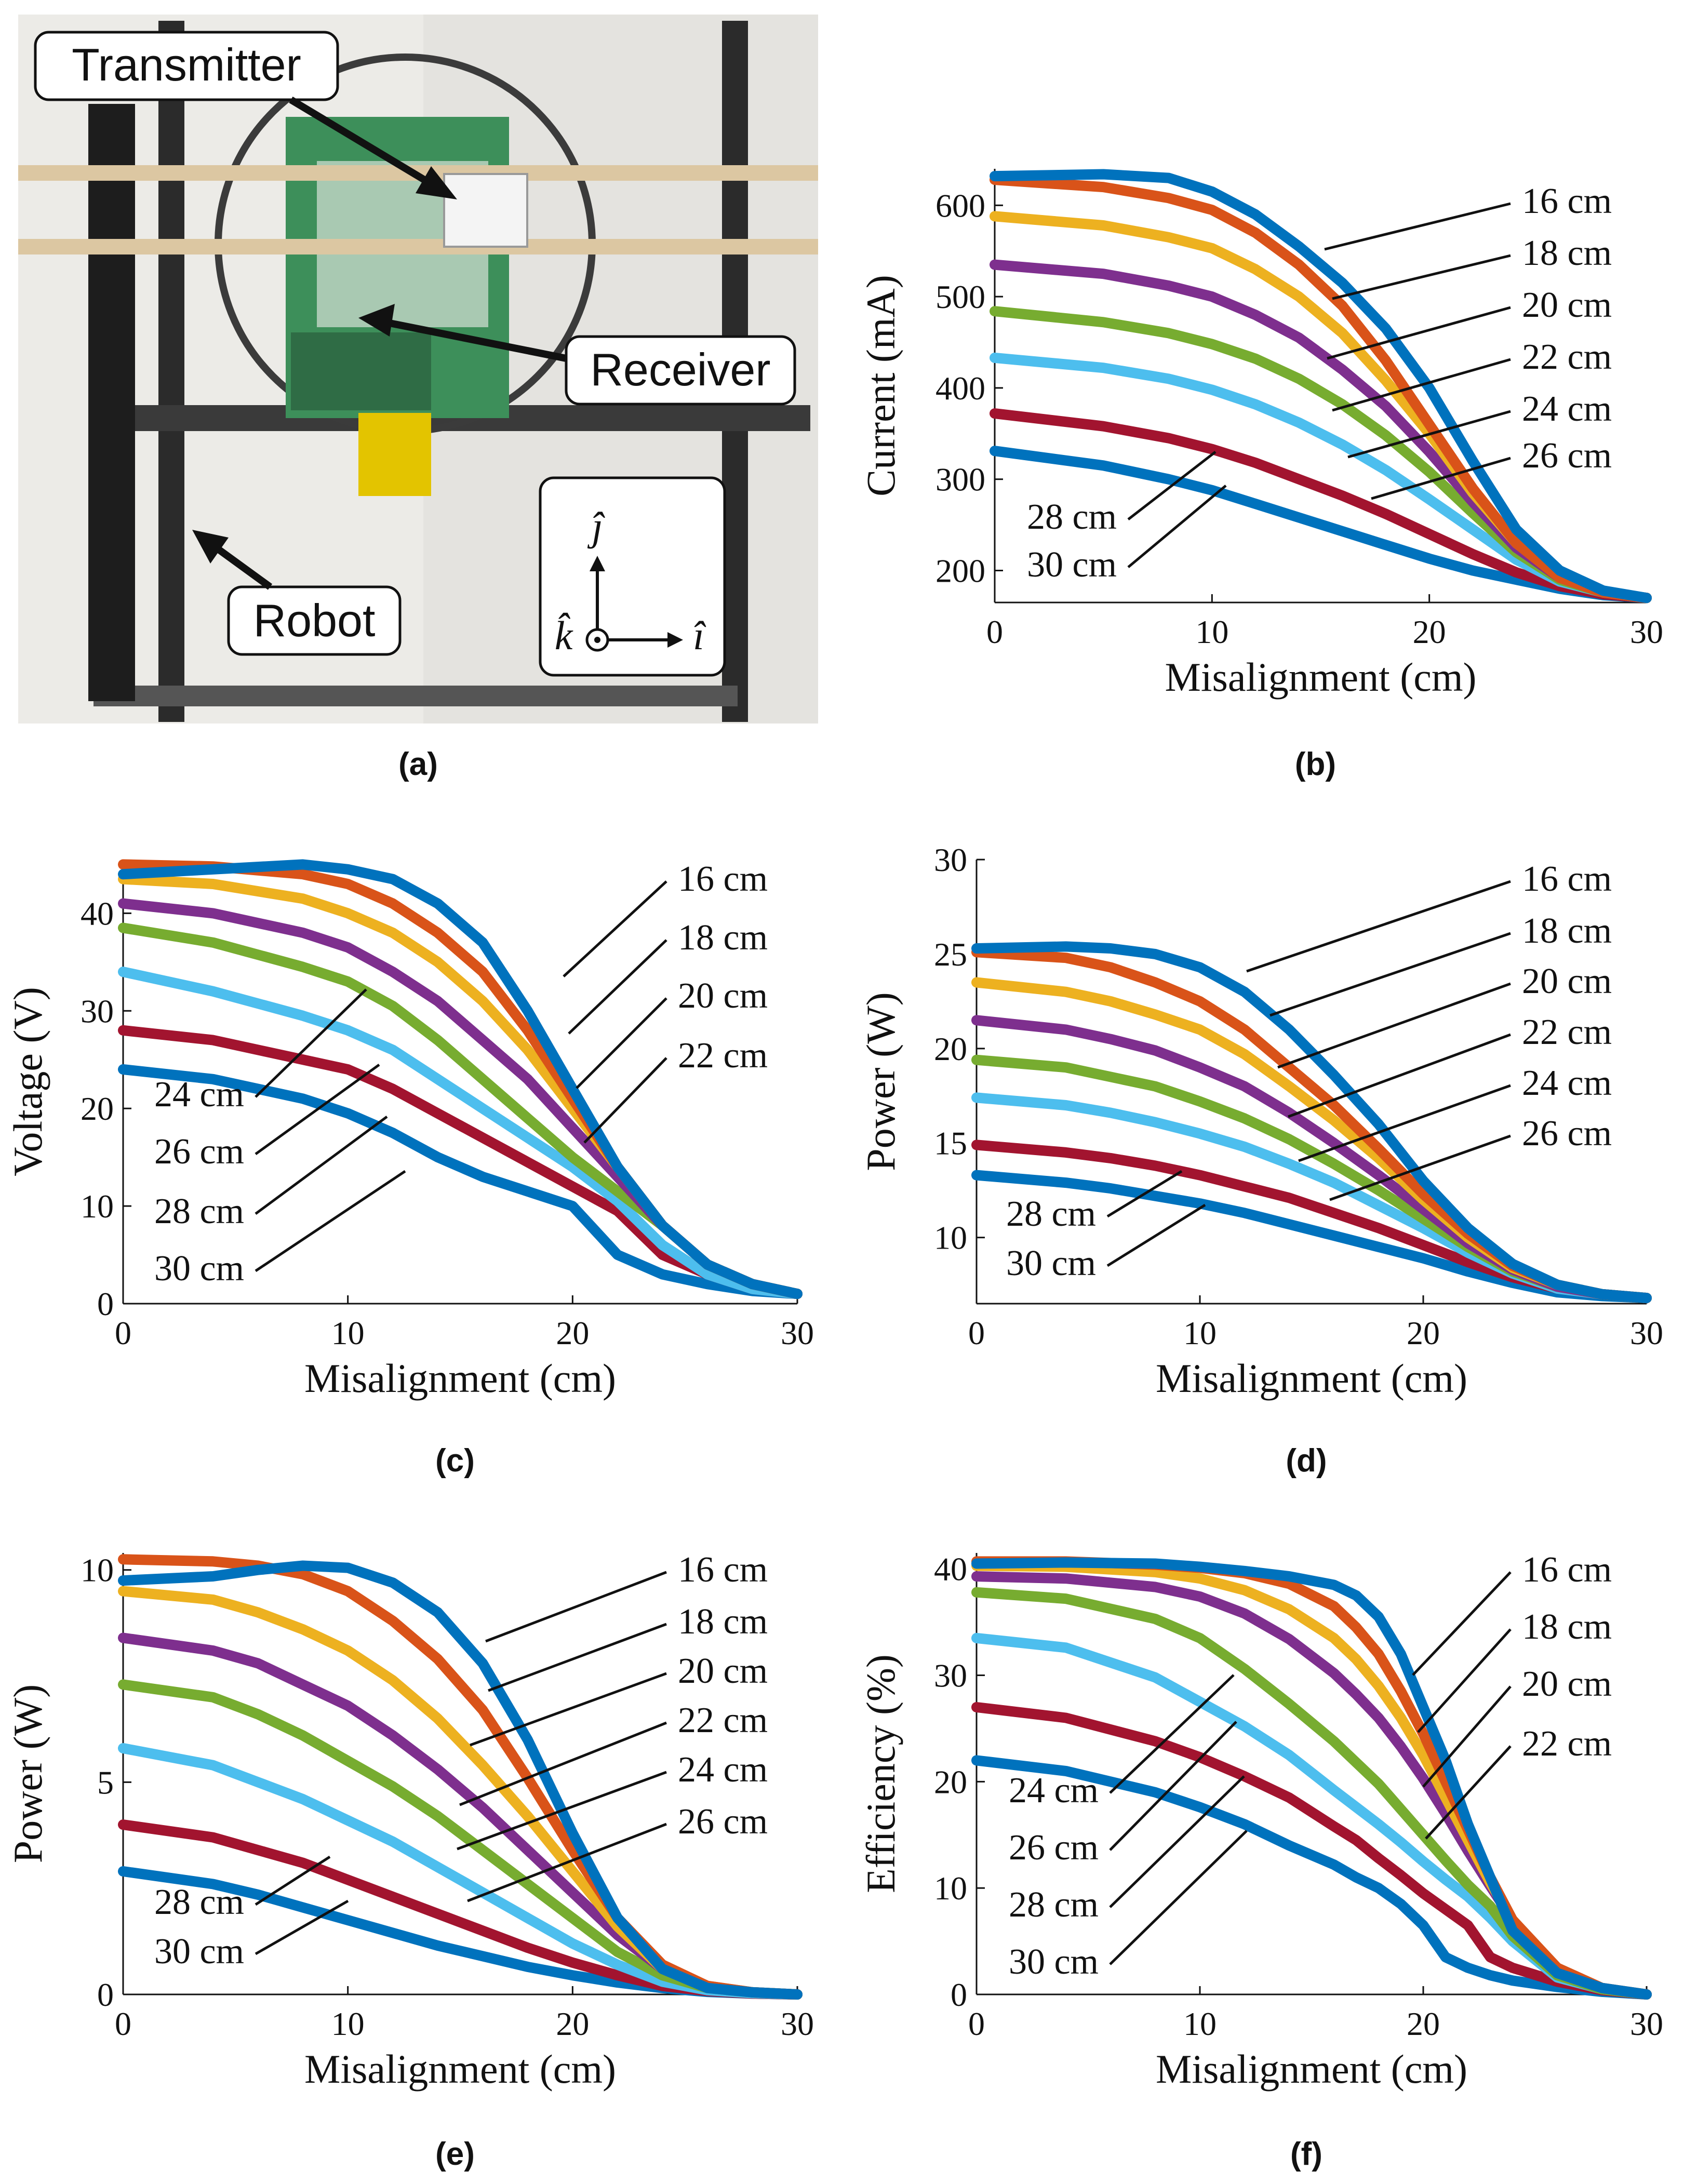  I want to click on robot-bottom-bar, so click(416, 696).